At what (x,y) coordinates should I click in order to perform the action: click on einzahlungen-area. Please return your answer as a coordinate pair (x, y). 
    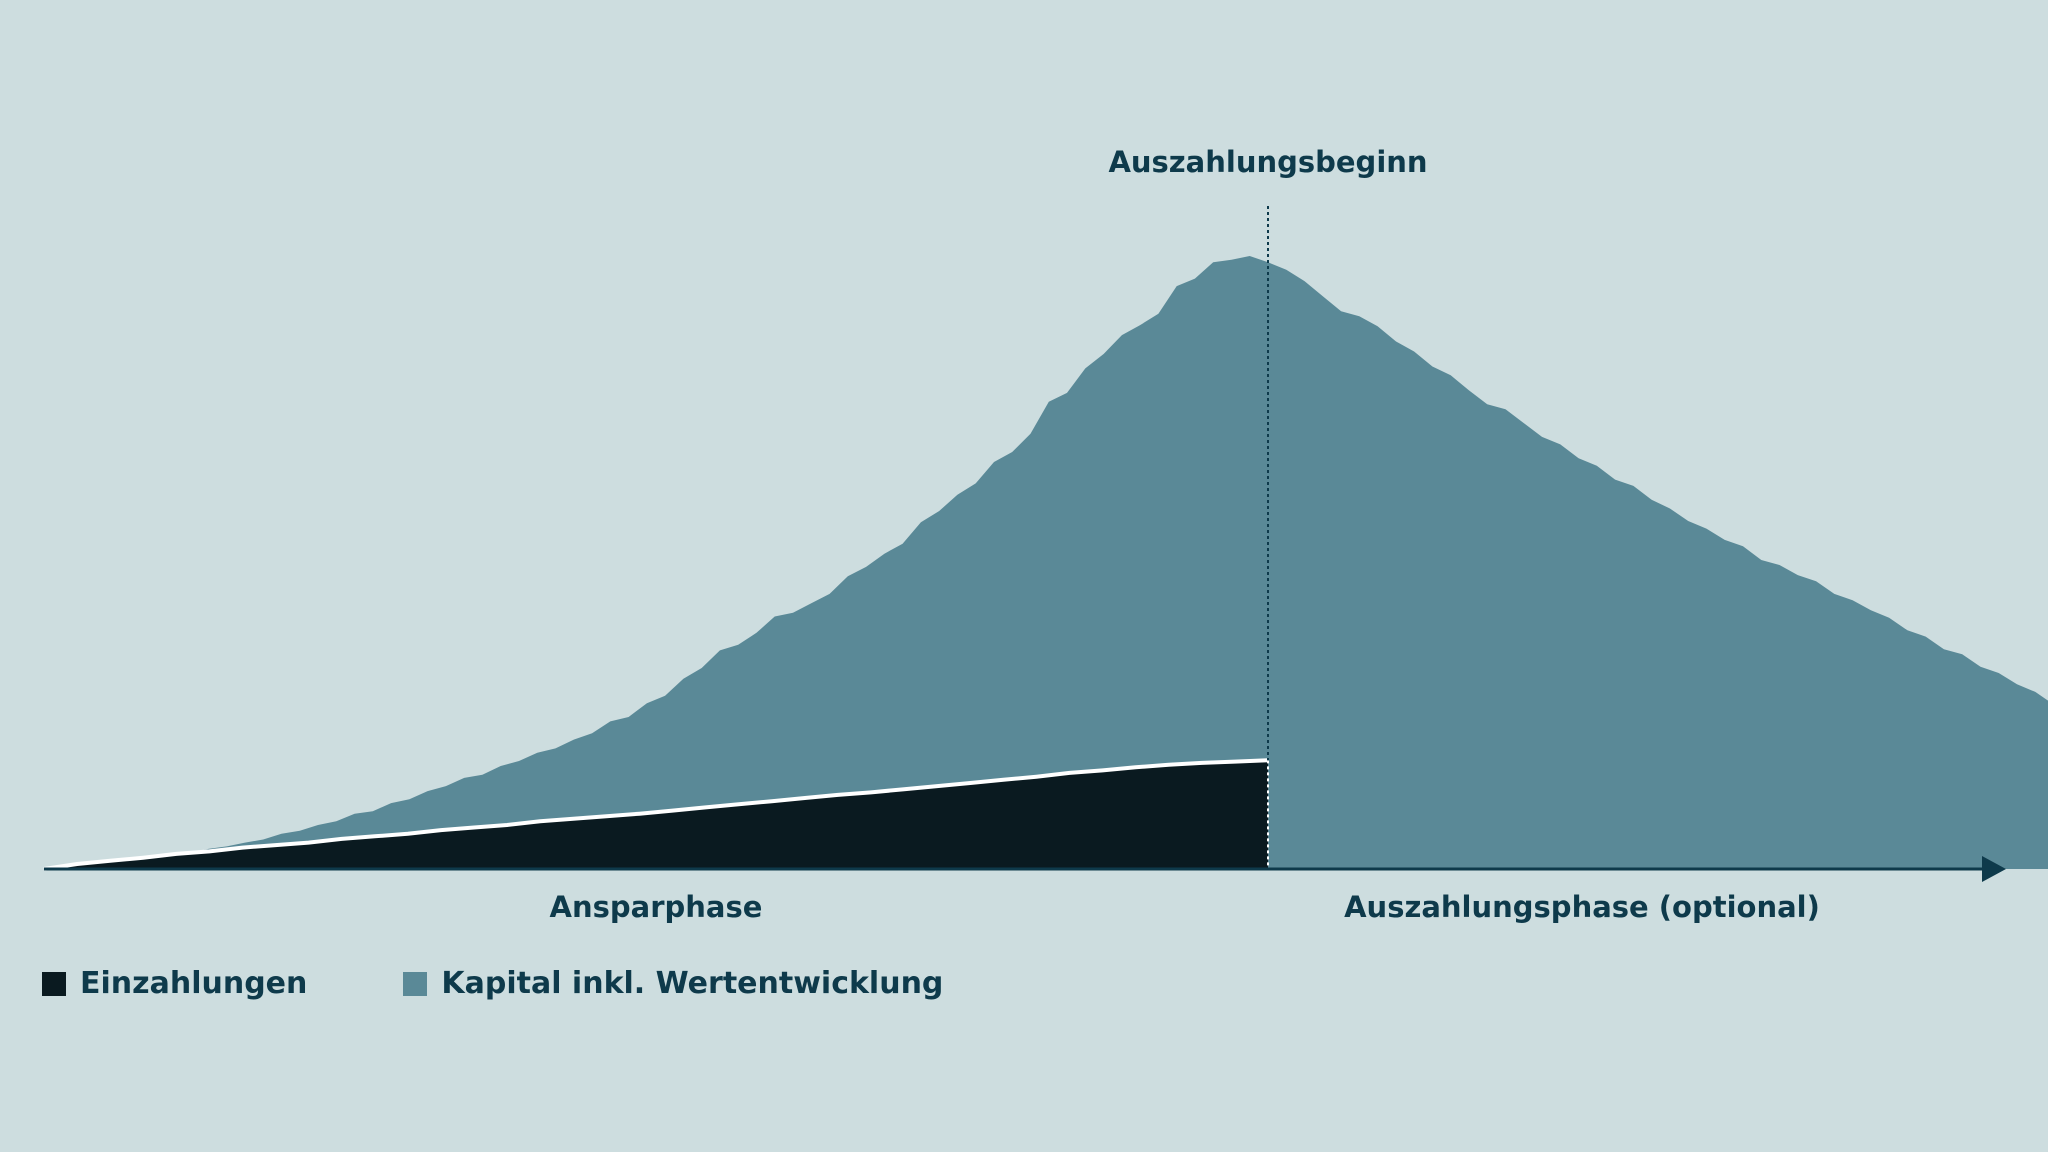
    Looking at the image, I should click on (656, 814).